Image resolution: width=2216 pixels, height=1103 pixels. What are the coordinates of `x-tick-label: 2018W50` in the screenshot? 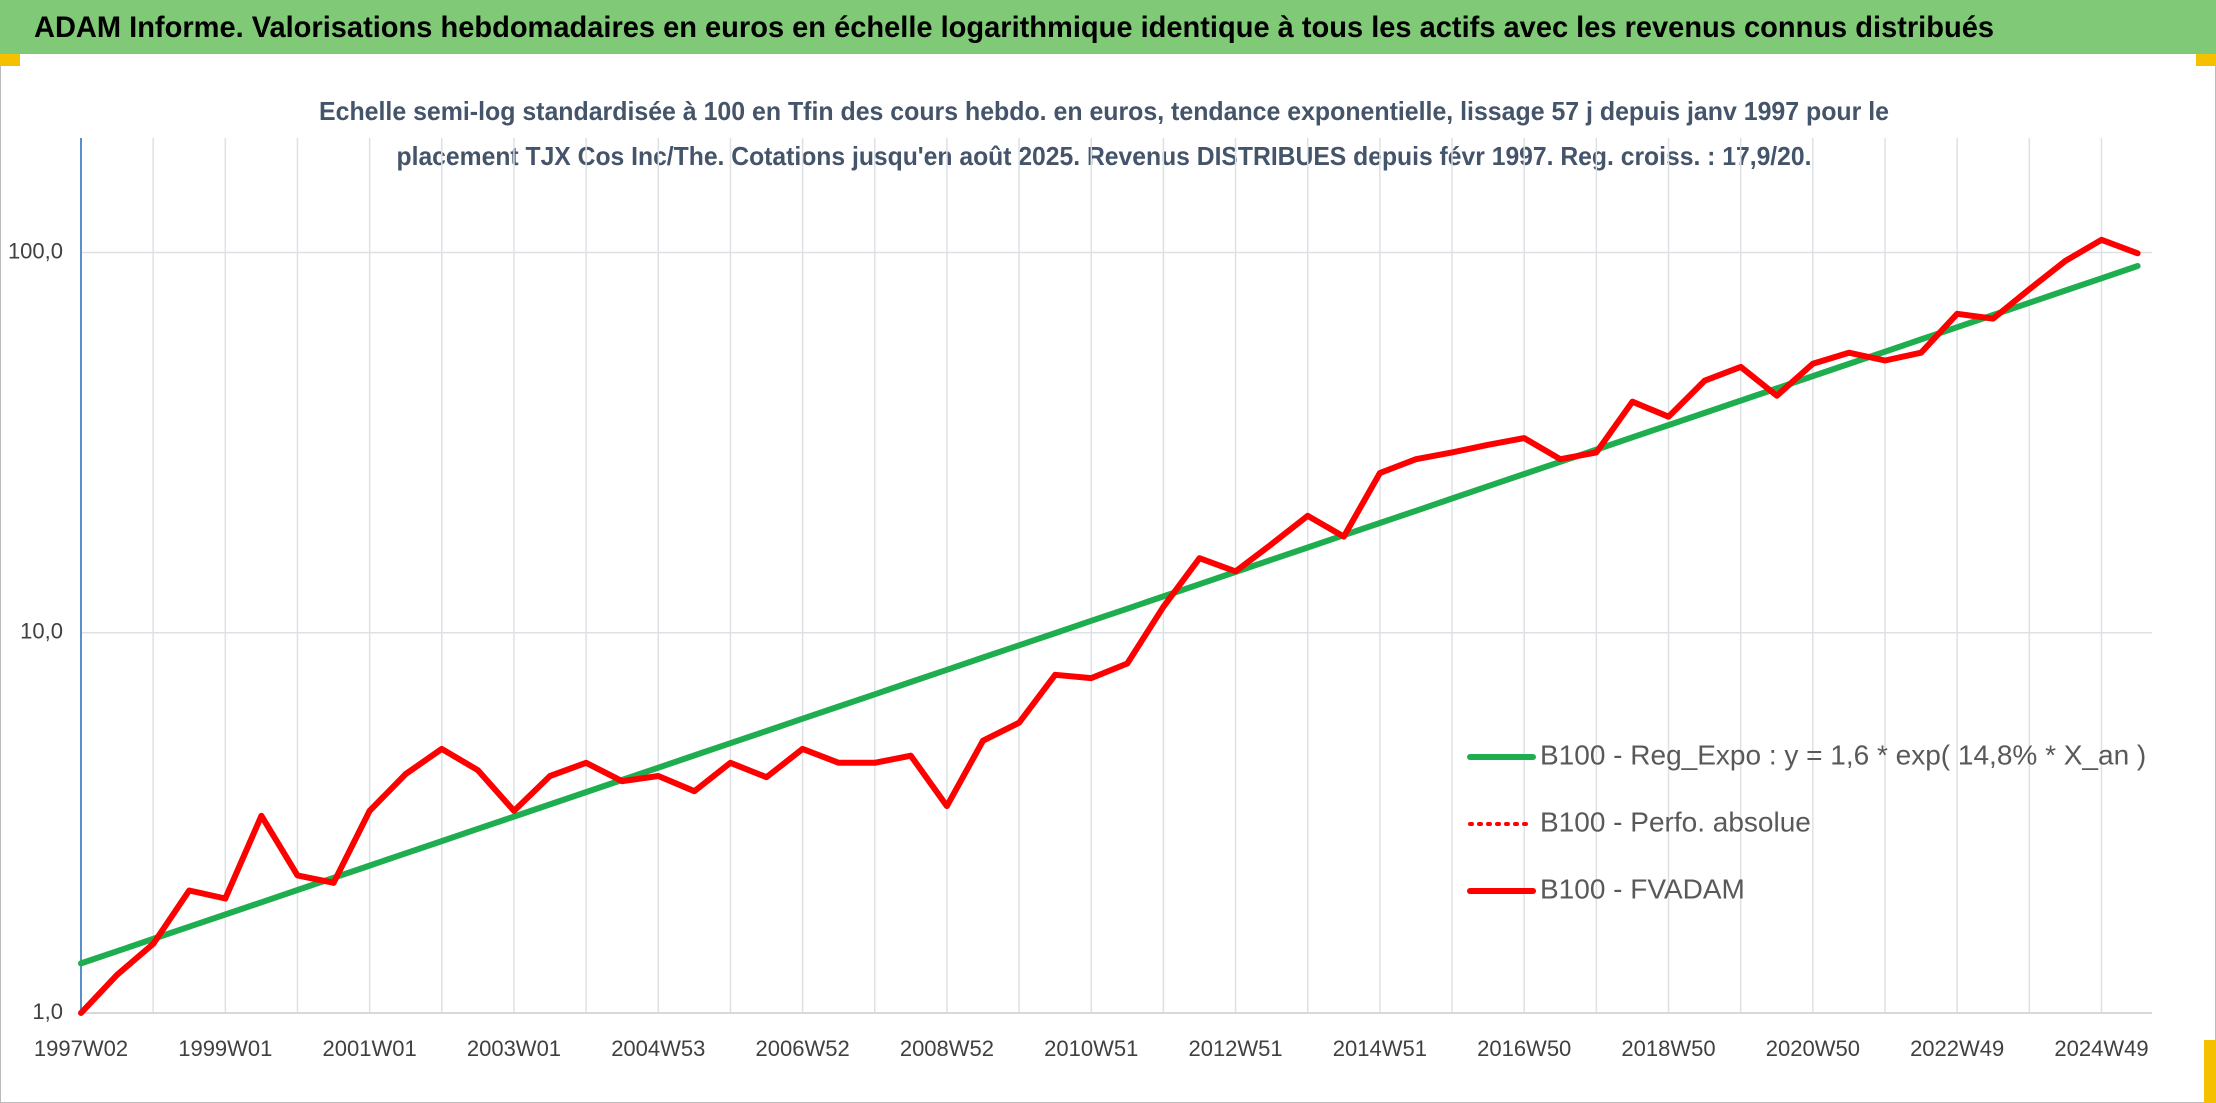 It's located at (1668, 1048).